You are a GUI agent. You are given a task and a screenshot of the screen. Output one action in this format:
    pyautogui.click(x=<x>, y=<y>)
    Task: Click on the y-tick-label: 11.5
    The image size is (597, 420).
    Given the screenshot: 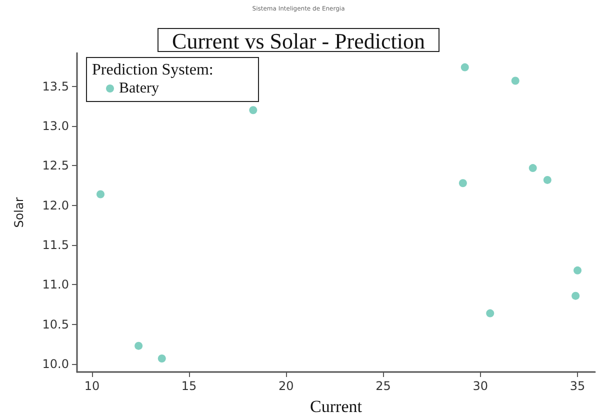 What is the action you would take?
    pyautogui.click(x=55, y=245)
    